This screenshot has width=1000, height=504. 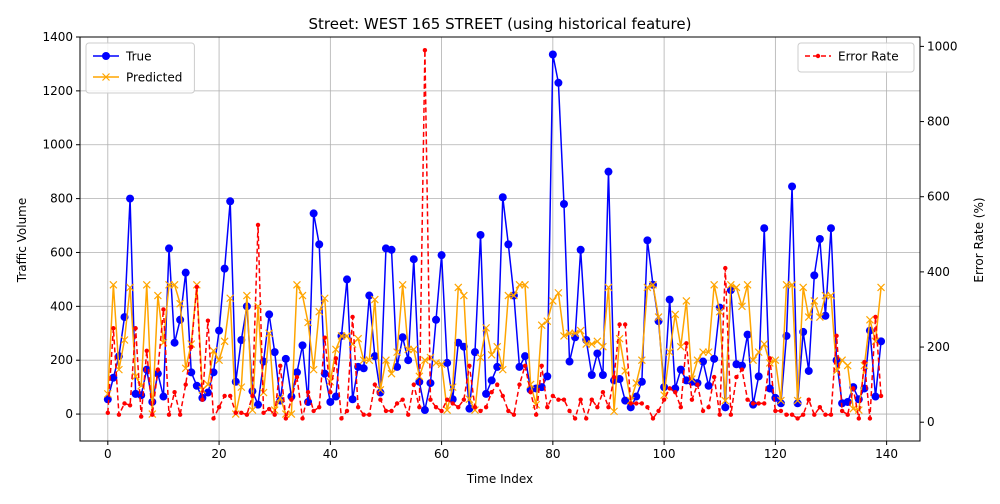 What do you see at coordinates (938, 122) in the screenshot?
I see `y2-tick-label: 800` at bounding box center [938, 122].